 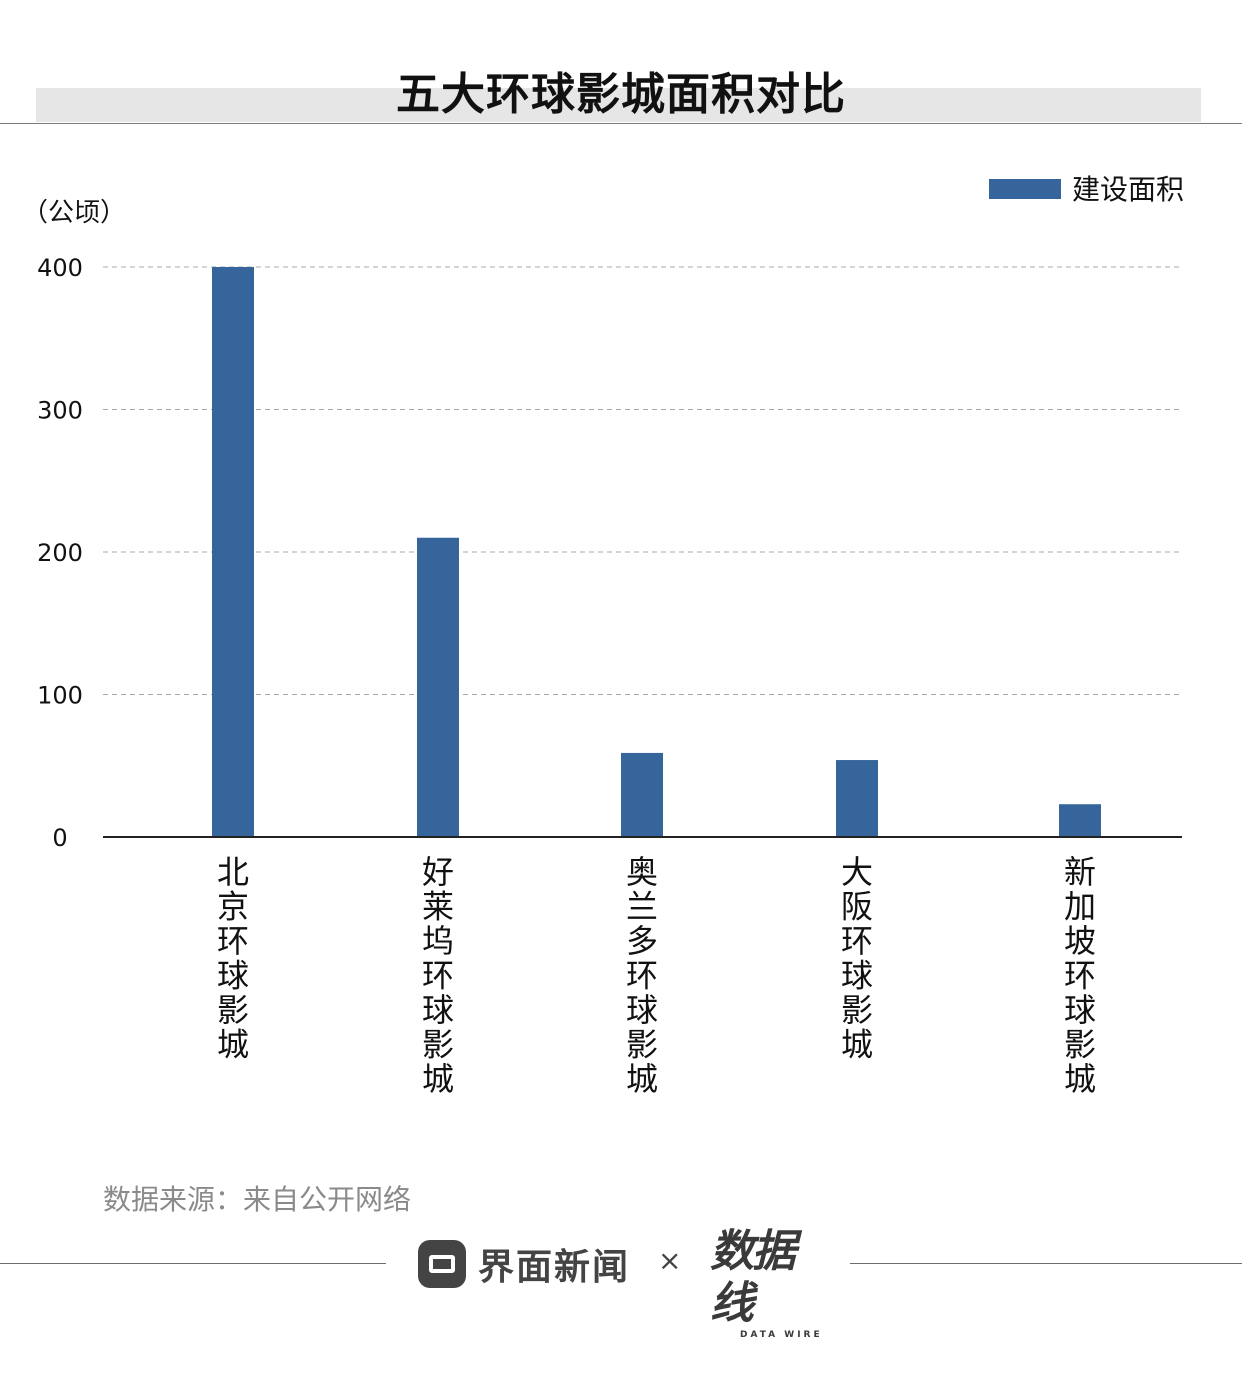 I want to click on legend-label: 建设面积, so click(x=1128, y=189).